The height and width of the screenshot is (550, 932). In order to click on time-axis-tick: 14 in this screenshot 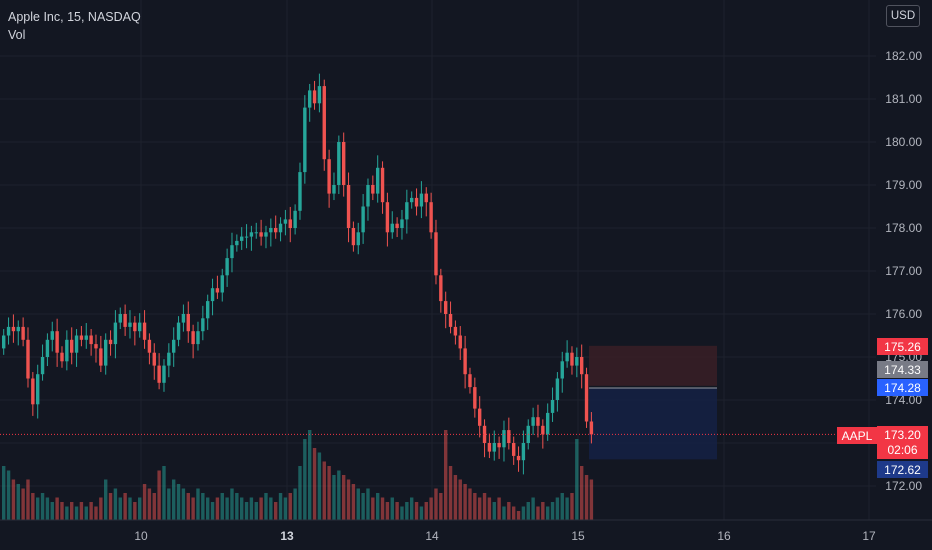, I will do `click(432, 536)`.